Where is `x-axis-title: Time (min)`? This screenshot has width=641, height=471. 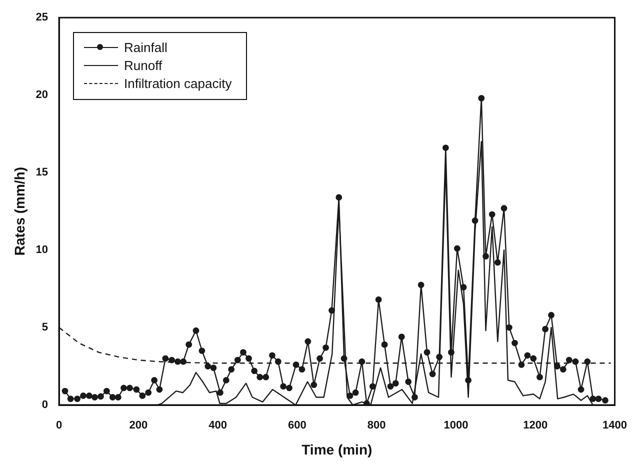
x-axis-title: Time (min) is located at coordinates (337, 449).